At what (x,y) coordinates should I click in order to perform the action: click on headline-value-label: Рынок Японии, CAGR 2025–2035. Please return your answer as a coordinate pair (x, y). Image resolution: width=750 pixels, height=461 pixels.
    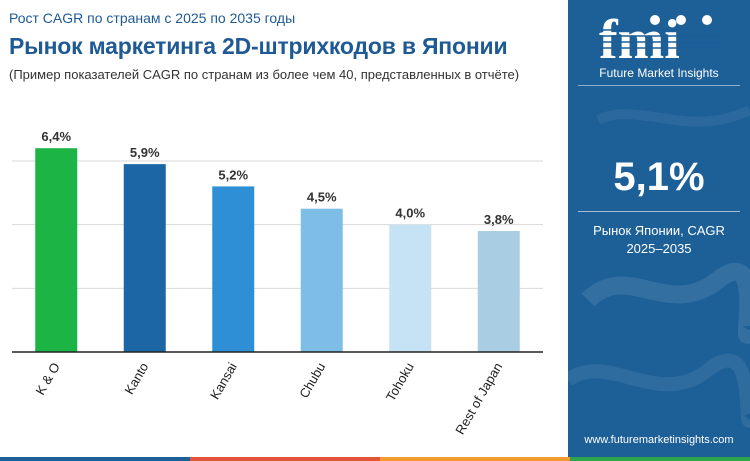
    Looking at the image, I should click on (659, 240).